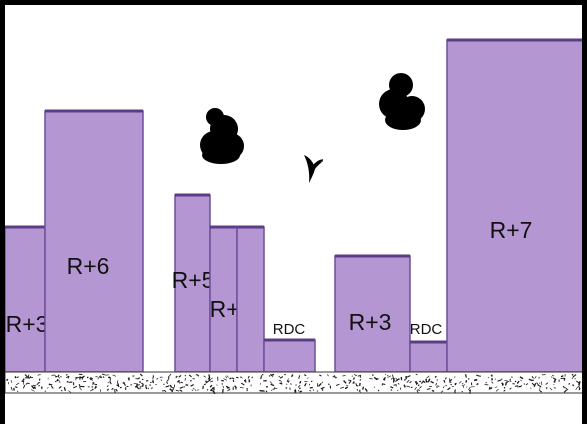 The image size is (587, 424). What do you see at coordinates (250, 299) in the screenshot?
I see `building-r4-annex` at bounding box center [250, 299].